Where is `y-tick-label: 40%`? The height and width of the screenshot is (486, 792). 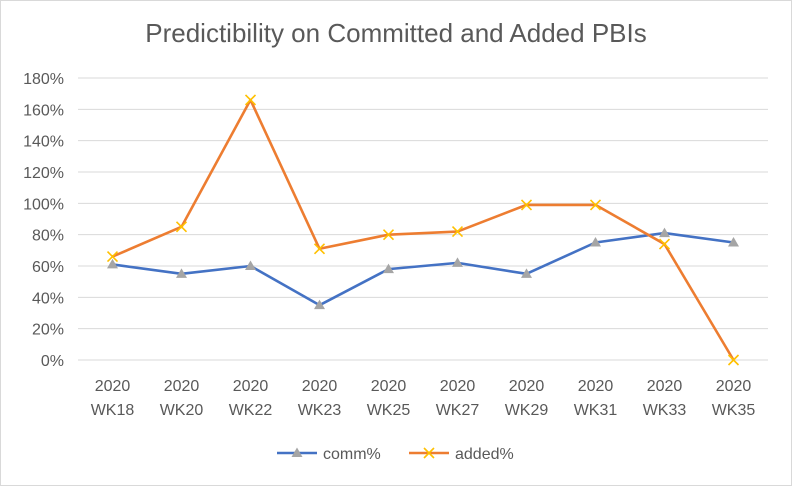
y-tick-label: 40% is located at coordinates (48, 298).